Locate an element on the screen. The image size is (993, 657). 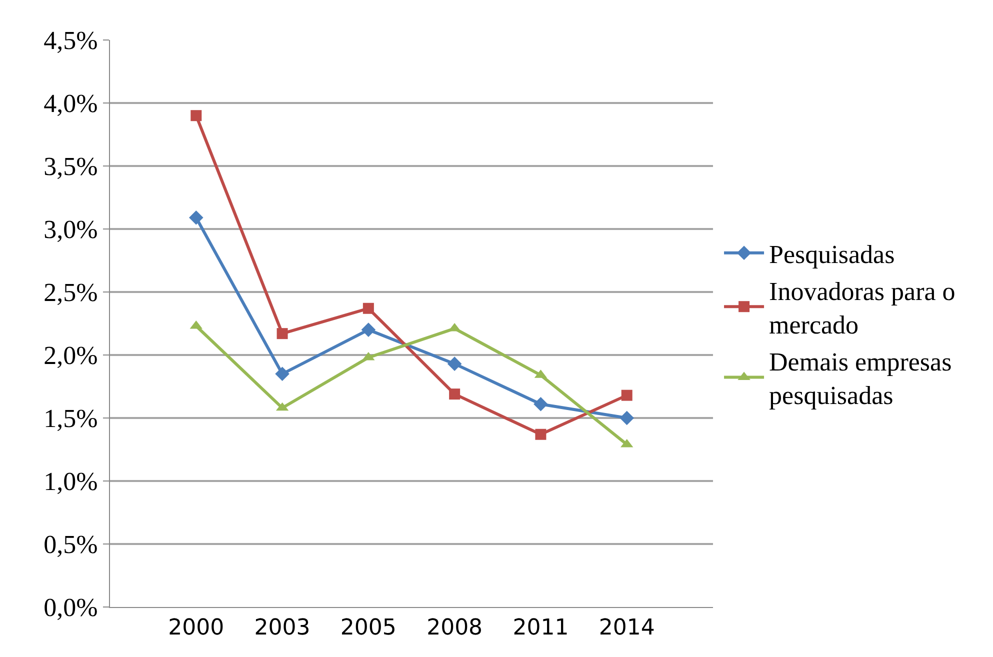
x-tick-label: 2011 is located at coordinates (540, 627).